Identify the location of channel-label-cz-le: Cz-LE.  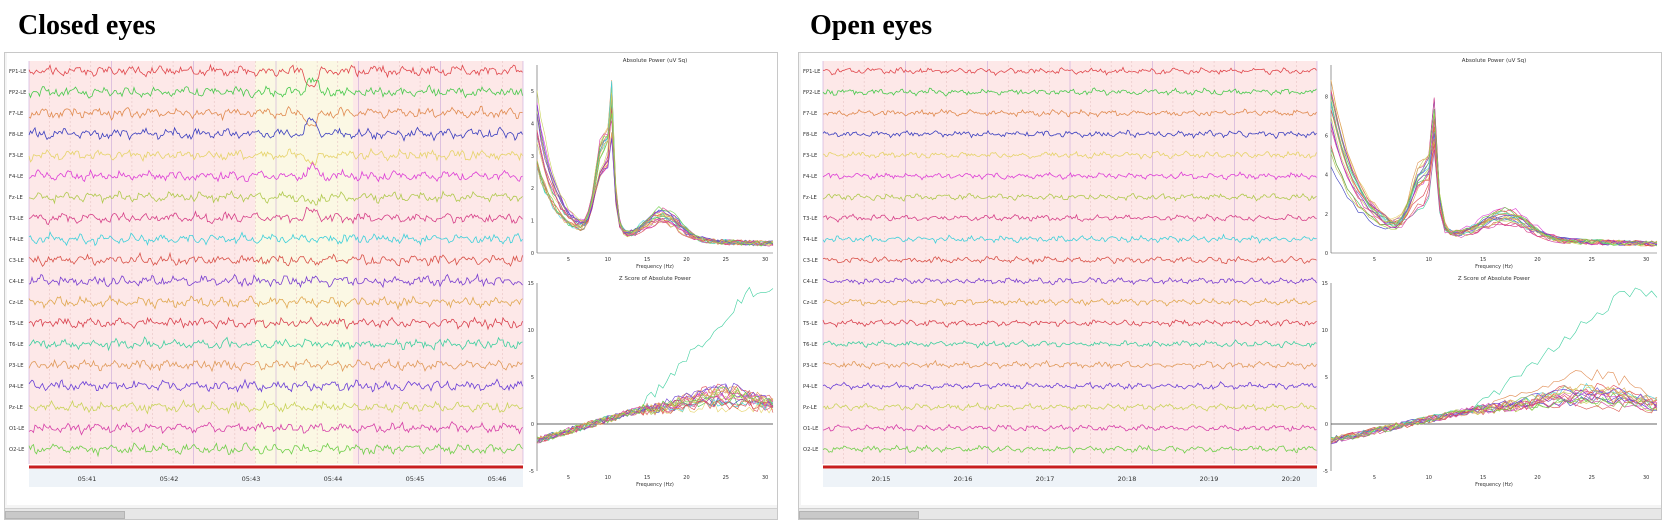
(810, 303).